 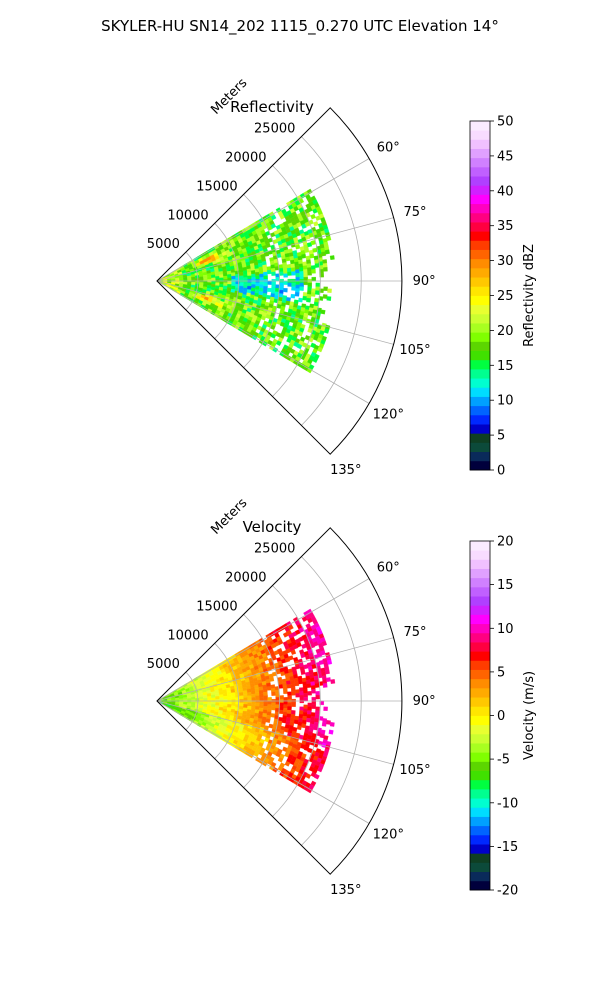 What do you see at coordinates (216, 186) in the screenshot?
I see `reflectivity-range-tick-label: 15000` at bounding box center [216, 186].